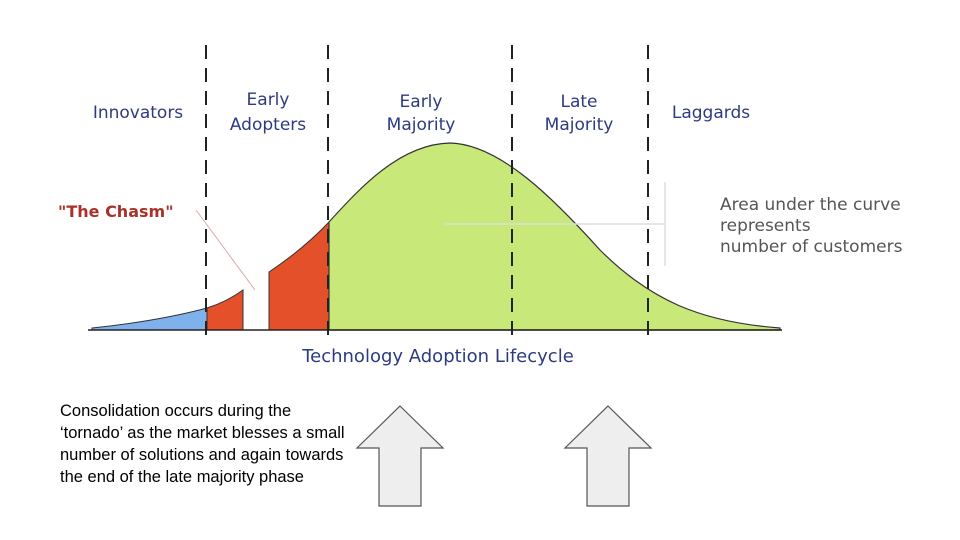 This screenshot has height=540, width=960. I want to click on note-line-1: Area under the curve, so click(810, 205).